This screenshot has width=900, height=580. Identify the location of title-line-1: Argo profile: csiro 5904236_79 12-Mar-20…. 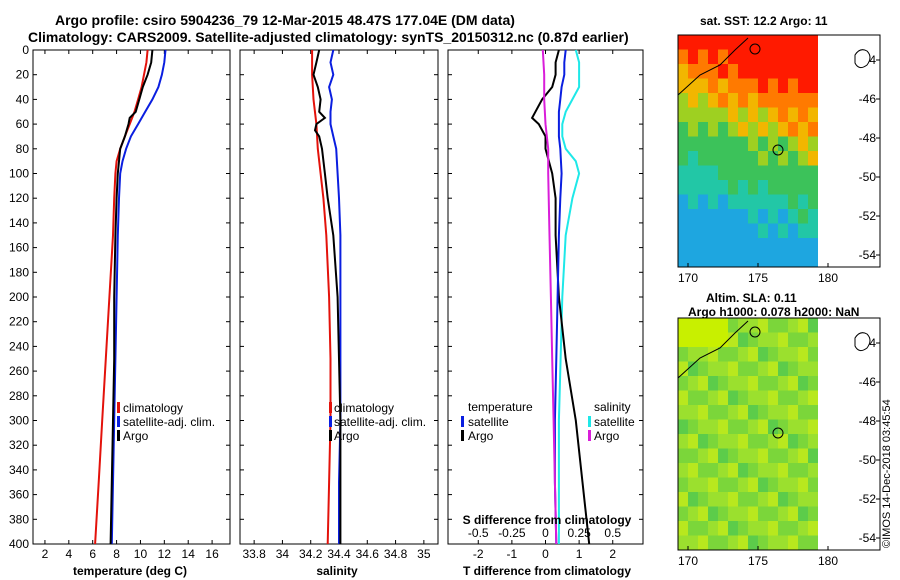
(285, 20).